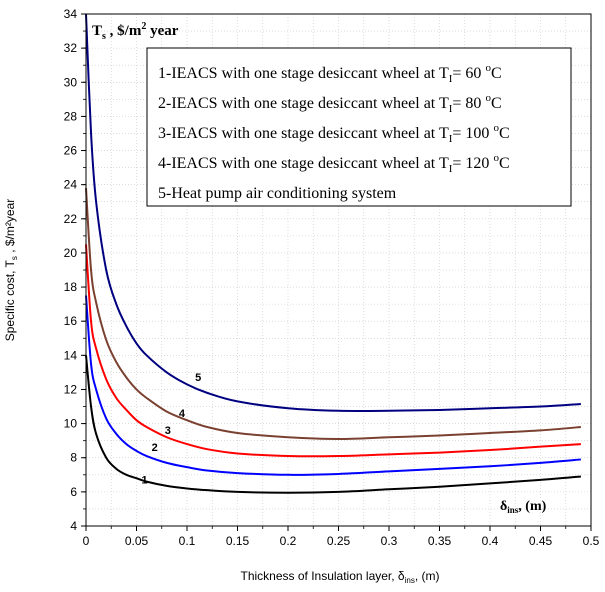  I want to click on y-tick-label: 14, so click(71, 355).